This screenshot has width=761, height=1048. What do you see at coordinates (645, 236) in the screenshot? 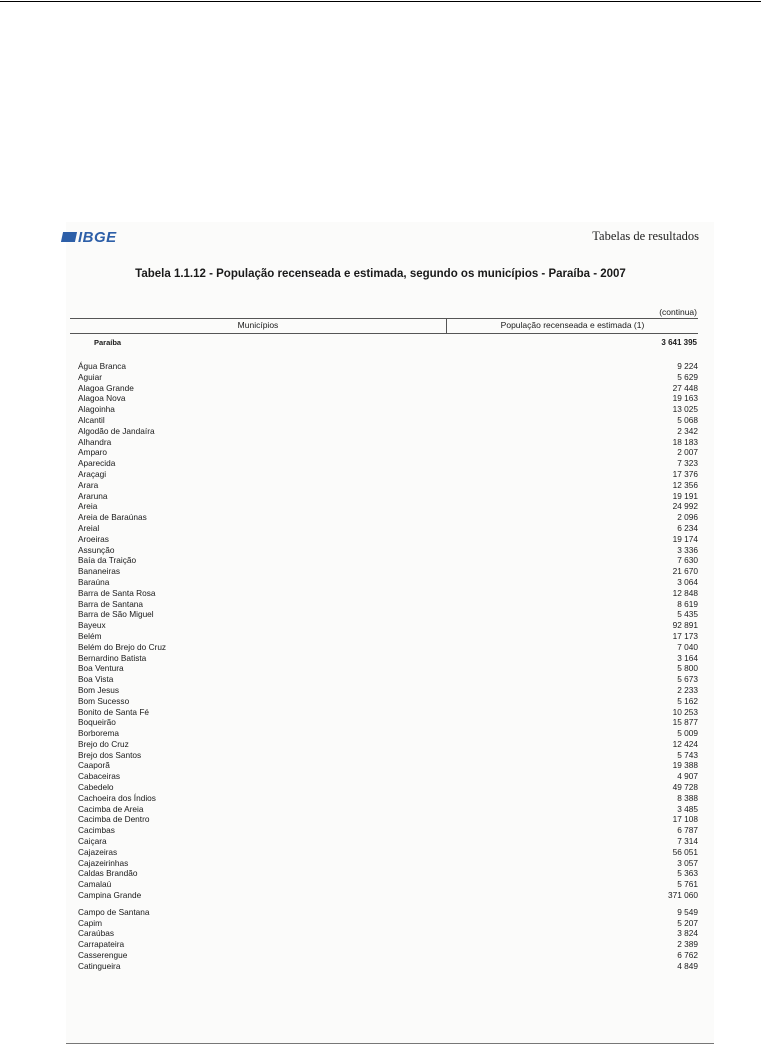
I see `section-title: Tabelas de resultados` at bounding box center [645, 236].